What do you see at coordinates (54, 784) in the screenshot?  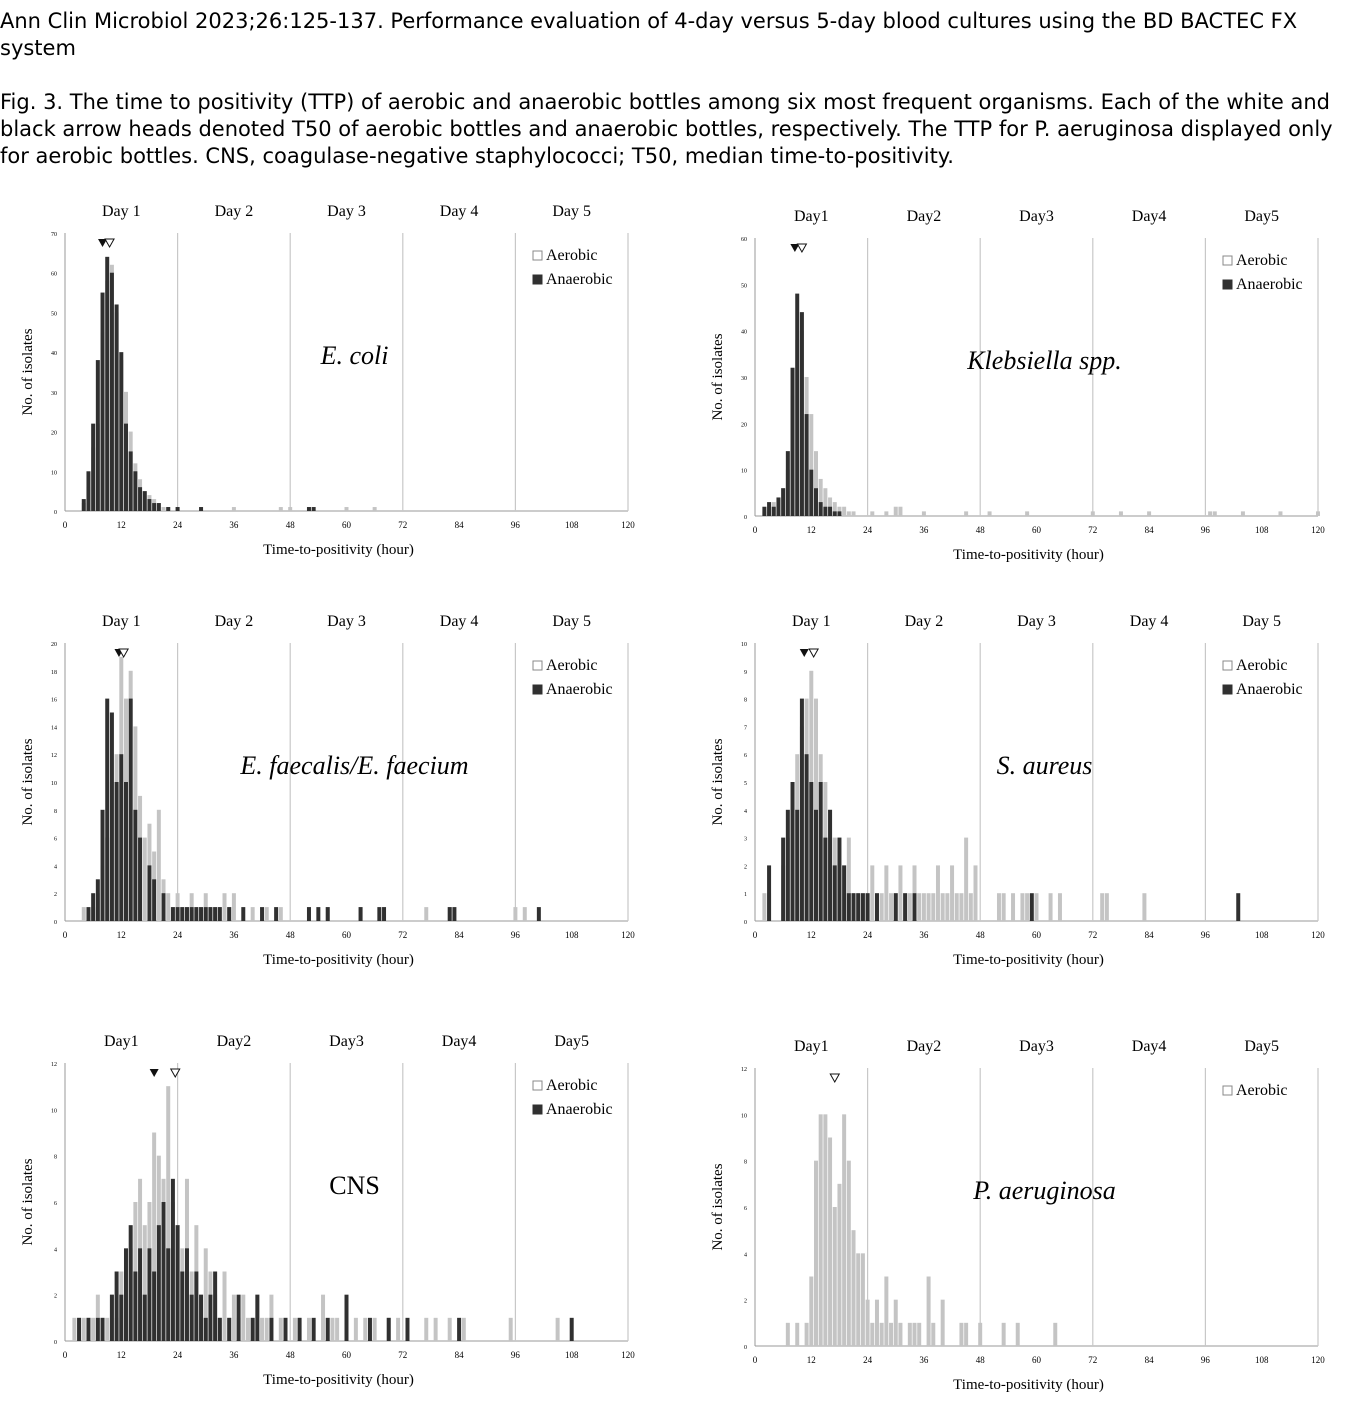 I see `y-tick-label: 10` at bounding box center [54, 784].